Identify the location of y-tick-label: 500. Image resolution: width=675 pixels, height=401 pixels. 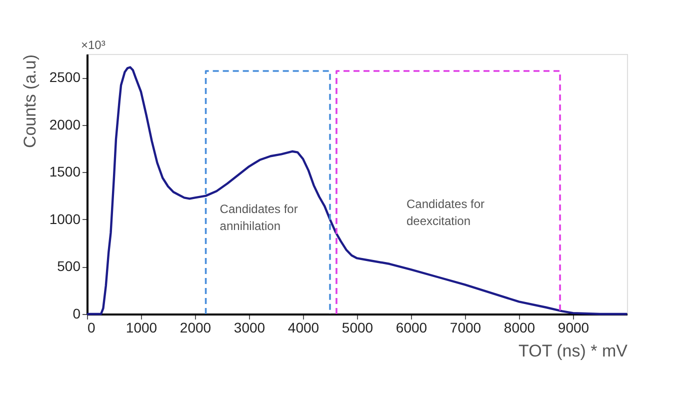
(69, 266).